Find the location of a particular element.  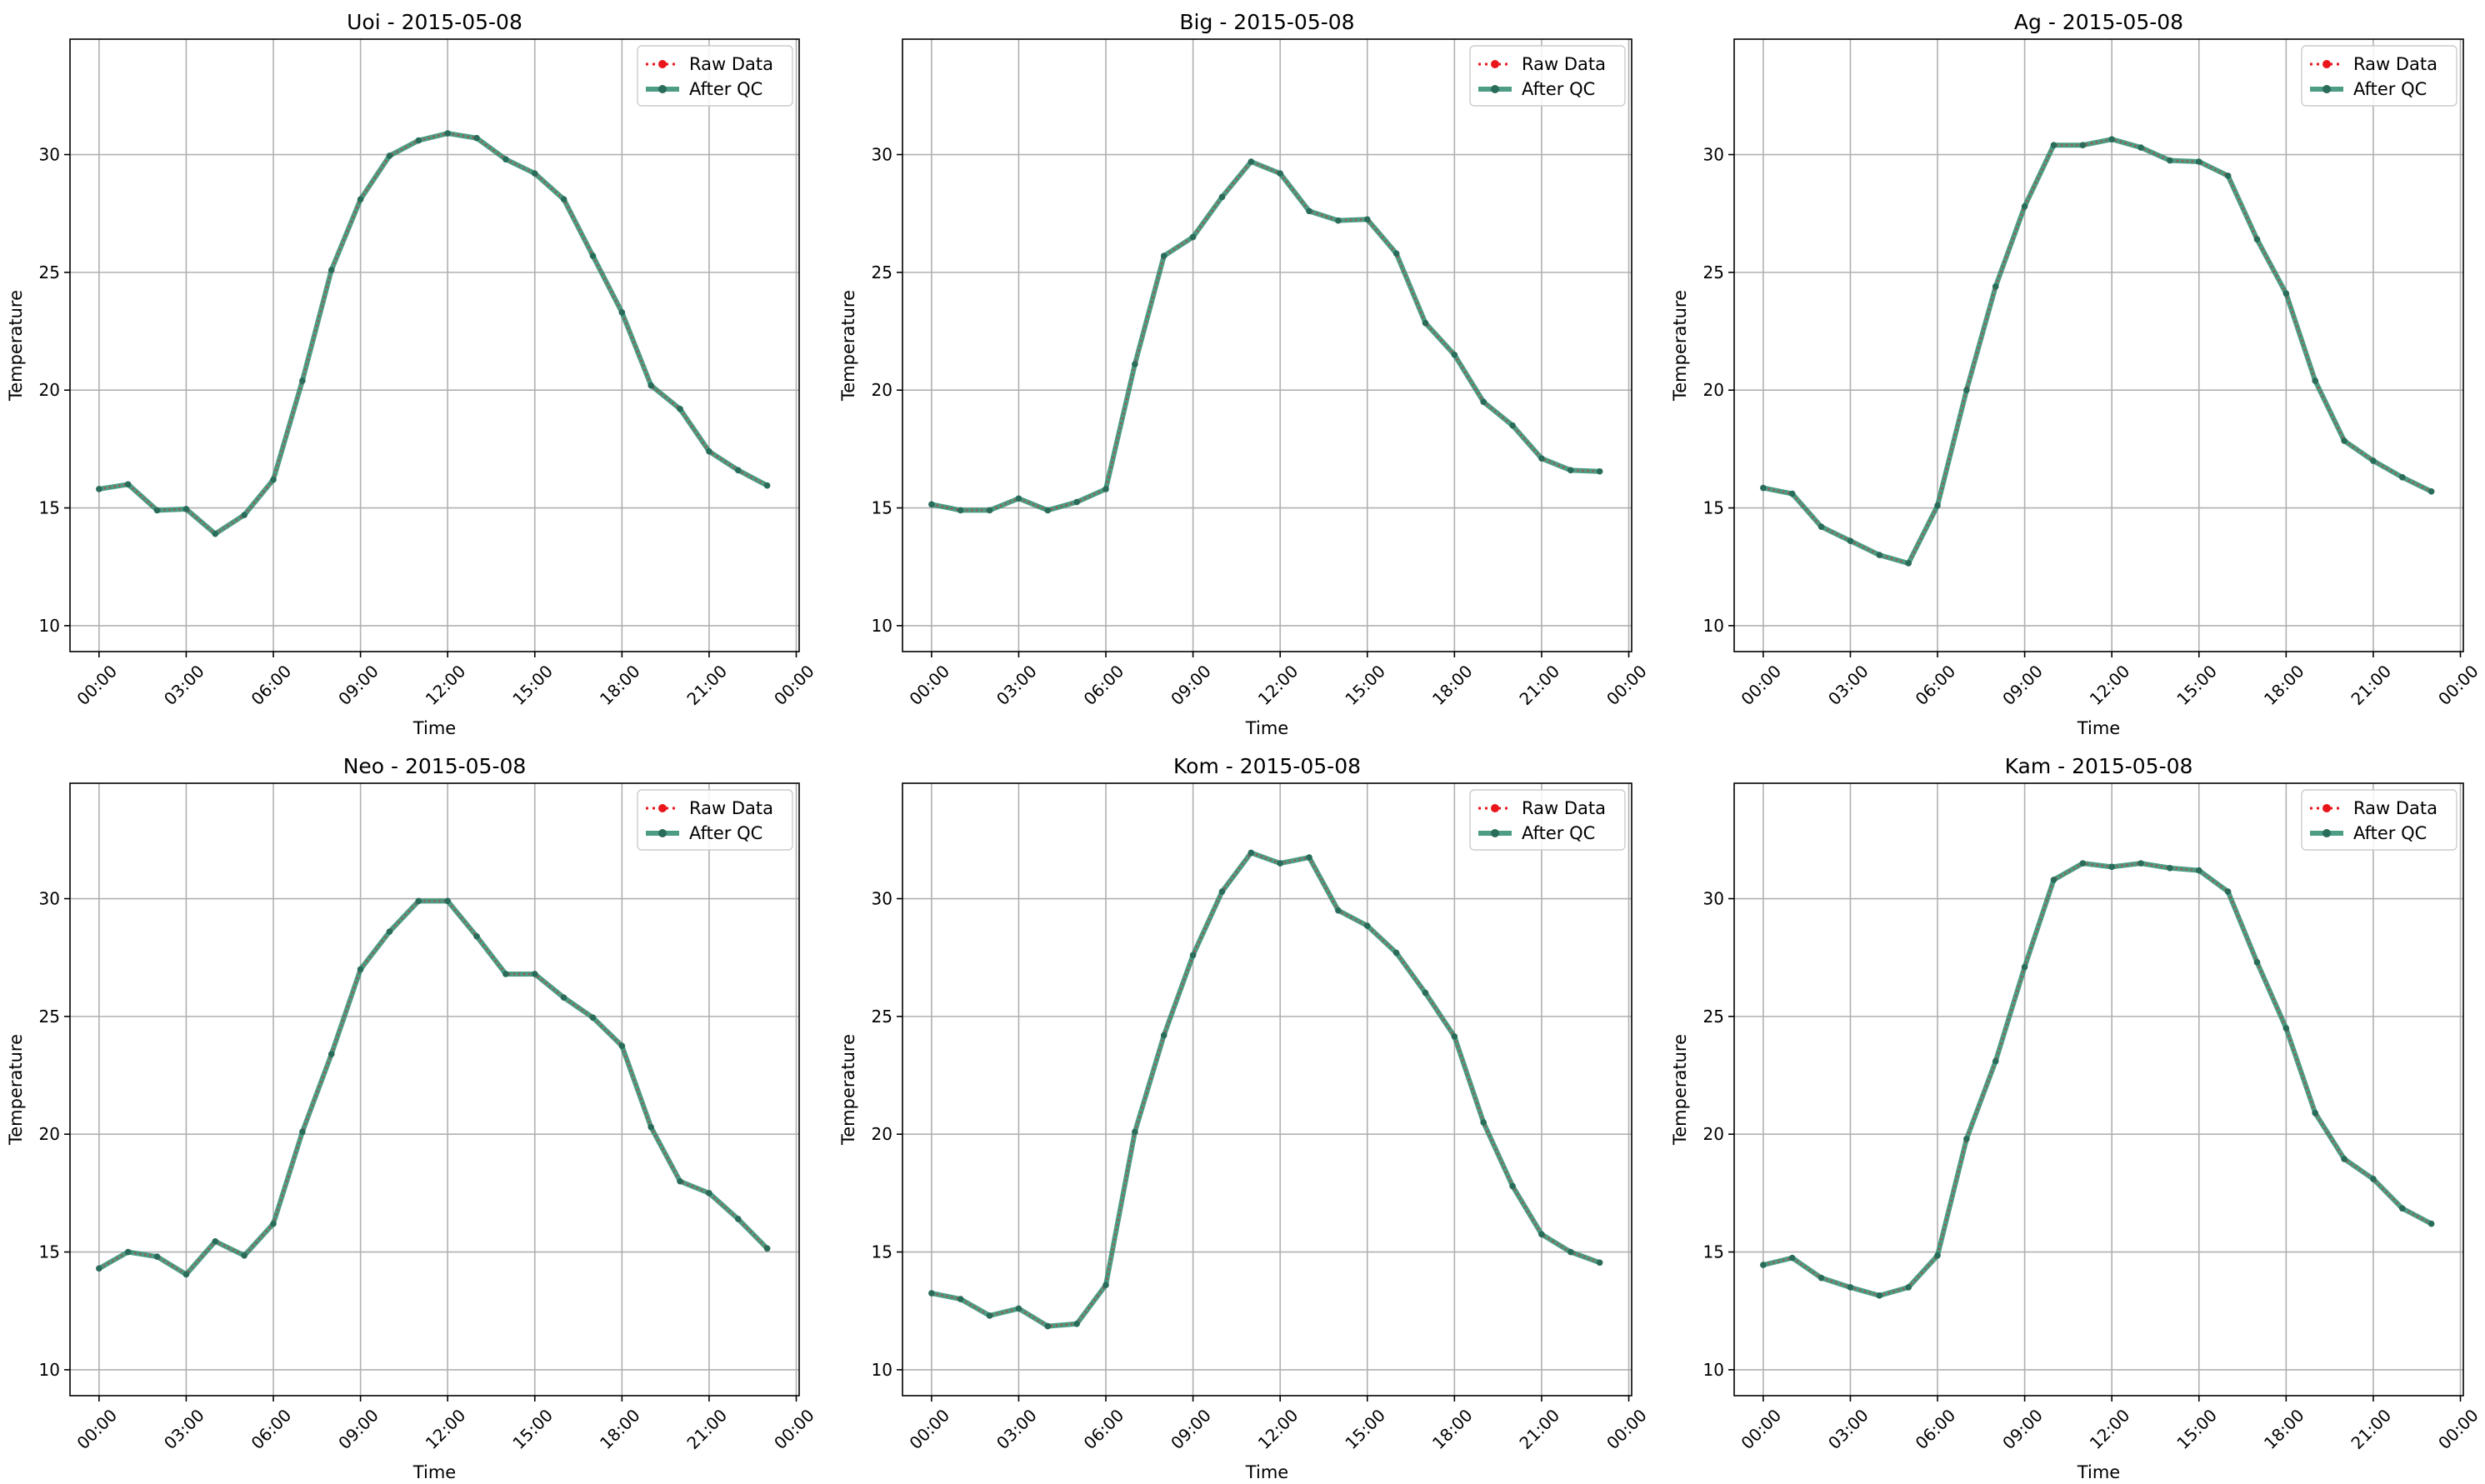

y-tick-label: 20 is located at coordinates (49, 1134).